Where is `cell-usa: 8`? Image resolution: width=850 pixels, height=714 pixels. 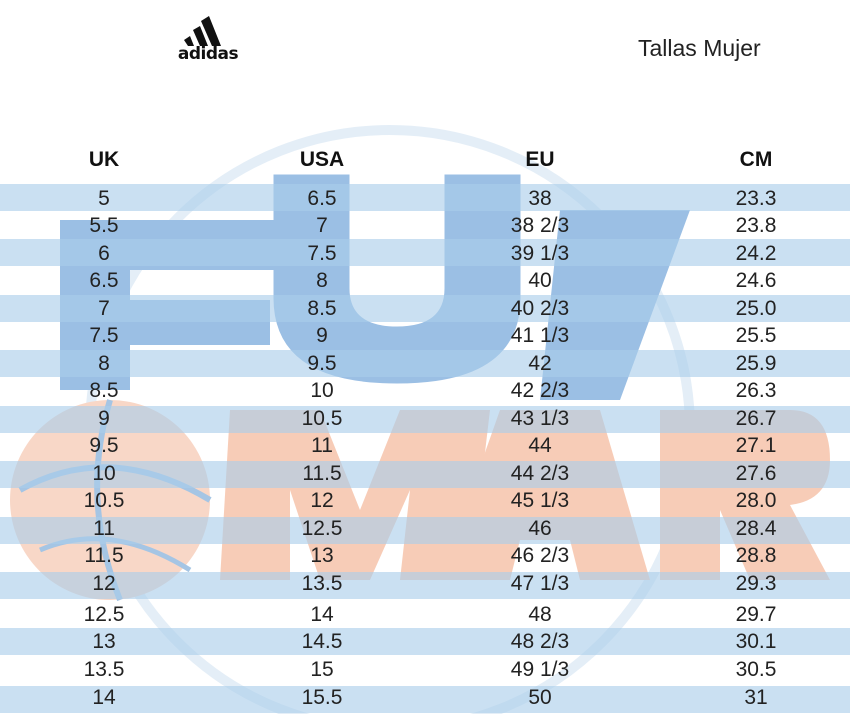
cell-usa: 8 is located at coordinates (322, 280).